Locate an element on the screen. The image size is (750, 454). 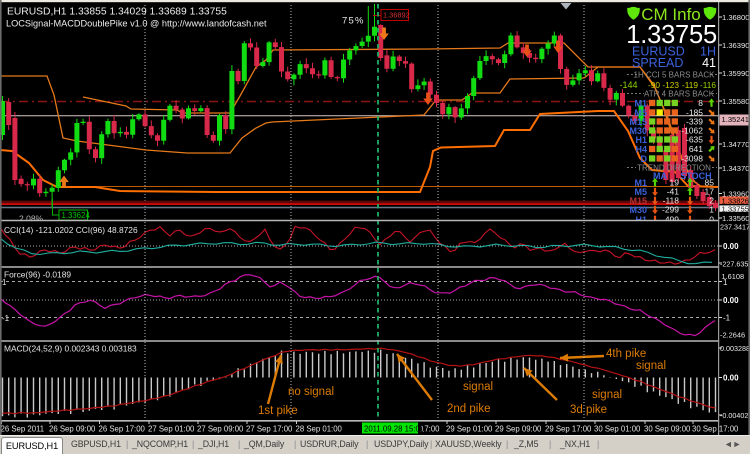
svg-text: 1.34770 is located at coordinates (735, 144).